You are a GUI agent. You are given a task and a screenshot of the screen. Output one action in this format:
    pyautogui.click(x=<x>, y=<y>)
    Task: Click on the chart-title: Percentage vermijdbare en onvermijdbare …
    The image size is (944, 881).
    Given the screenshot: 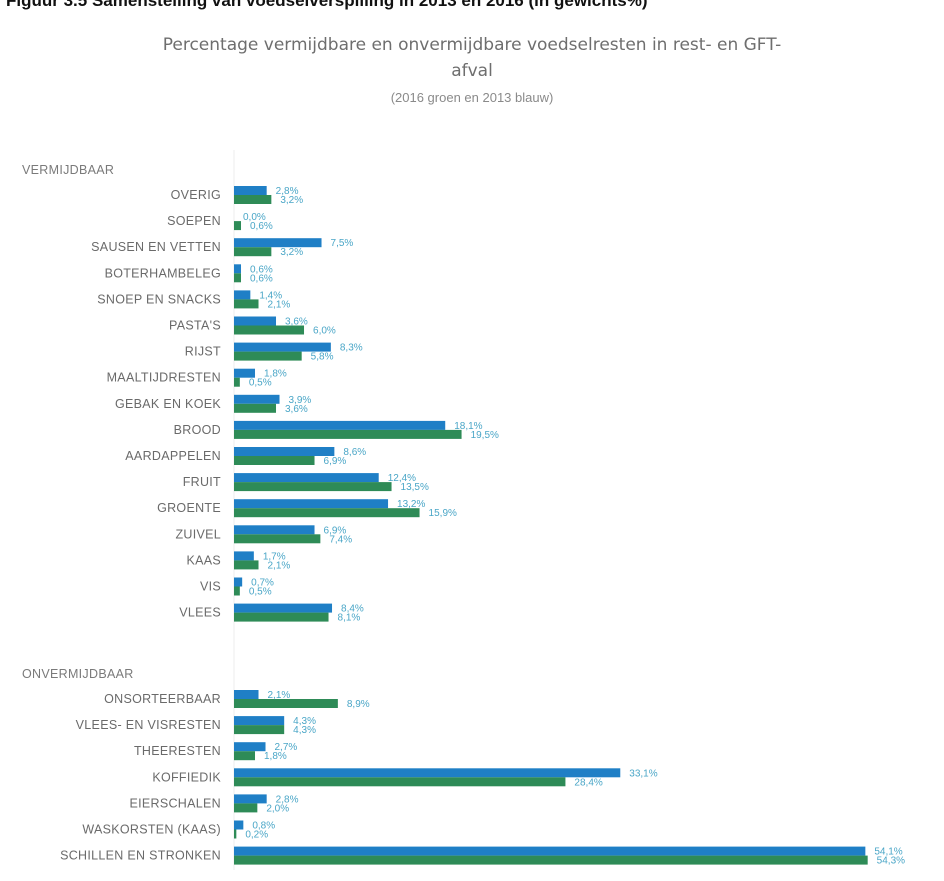 What is the action you would take?
    pyautogui.click(x=472, y=58)
    